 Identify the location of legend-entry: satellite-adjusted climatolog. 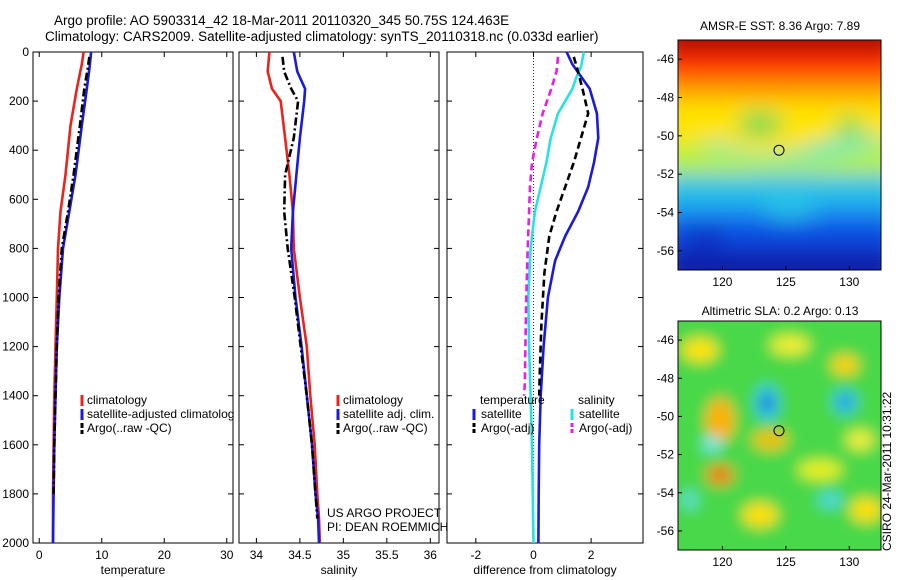
(160, 414).